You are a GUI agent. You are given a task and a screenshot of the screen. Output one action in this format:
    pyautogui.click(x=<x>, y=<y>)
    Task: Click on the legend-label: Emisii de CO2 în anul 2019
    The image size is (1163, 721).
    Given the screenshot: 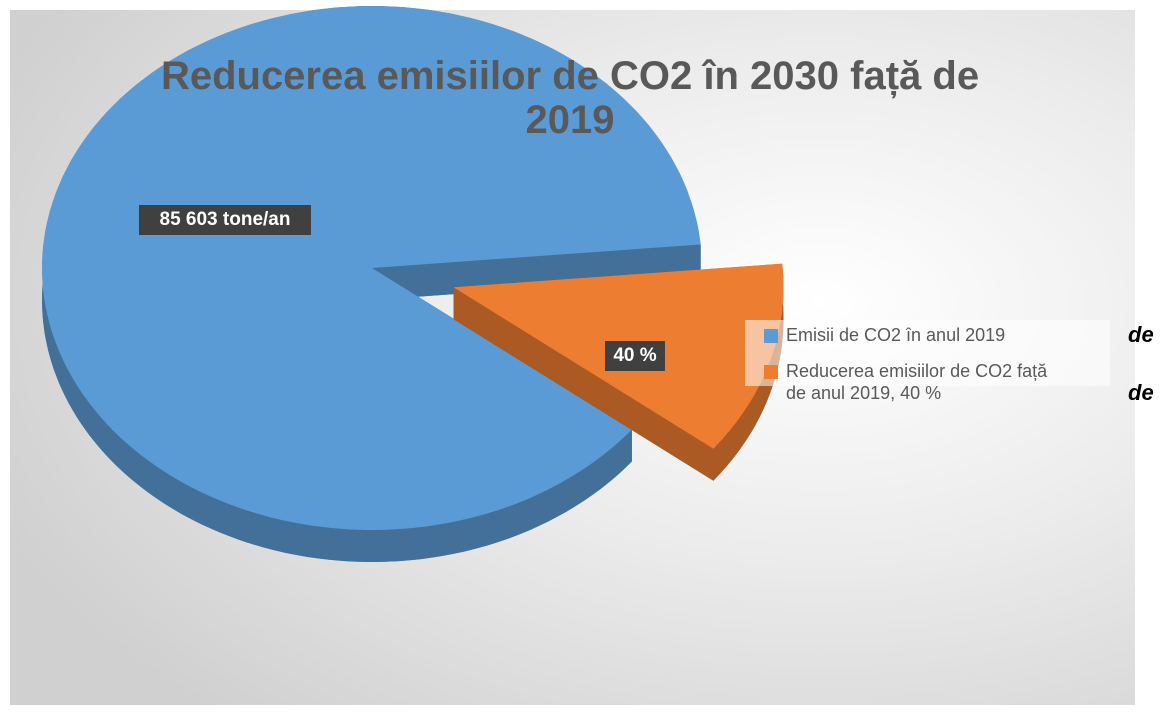 What is the action you would take?
    pyautogui.click(x=895, y=335)
    